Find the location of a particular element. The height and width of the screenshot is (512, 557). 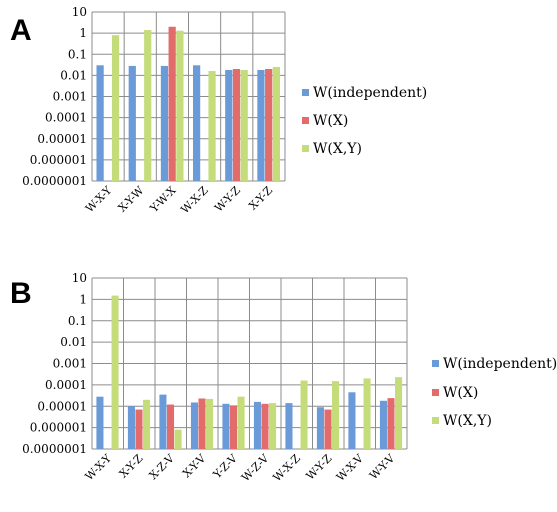

bar-w-x-x-y-v is located at coordinates (202, 423).